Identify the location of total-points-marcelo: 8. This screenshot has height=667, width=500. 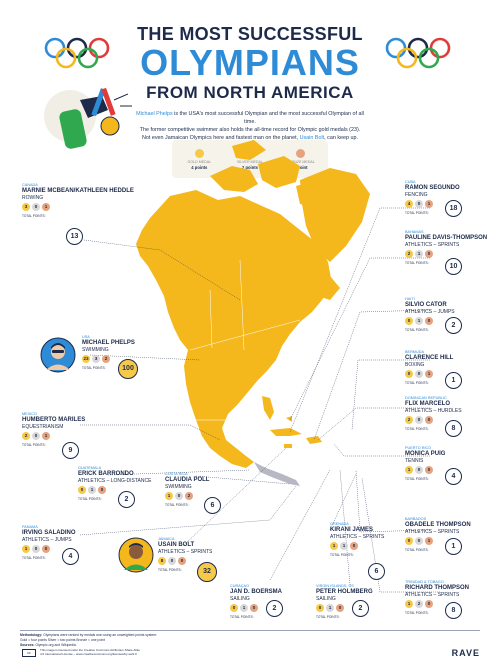
(453, 428).